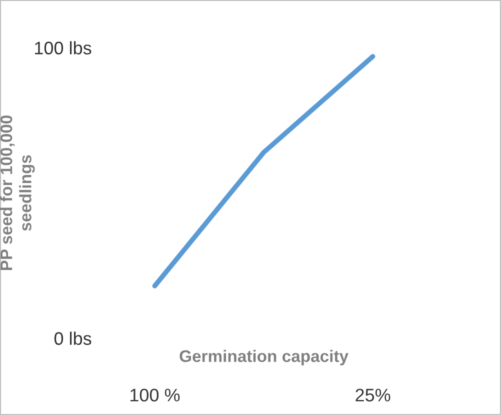 This screenshot has height=415, width=501. What do you see at coordinates (73, 338) in the screenshot?
I see `y-tick-label: 0 lbs` at bounding box center [73, 338].